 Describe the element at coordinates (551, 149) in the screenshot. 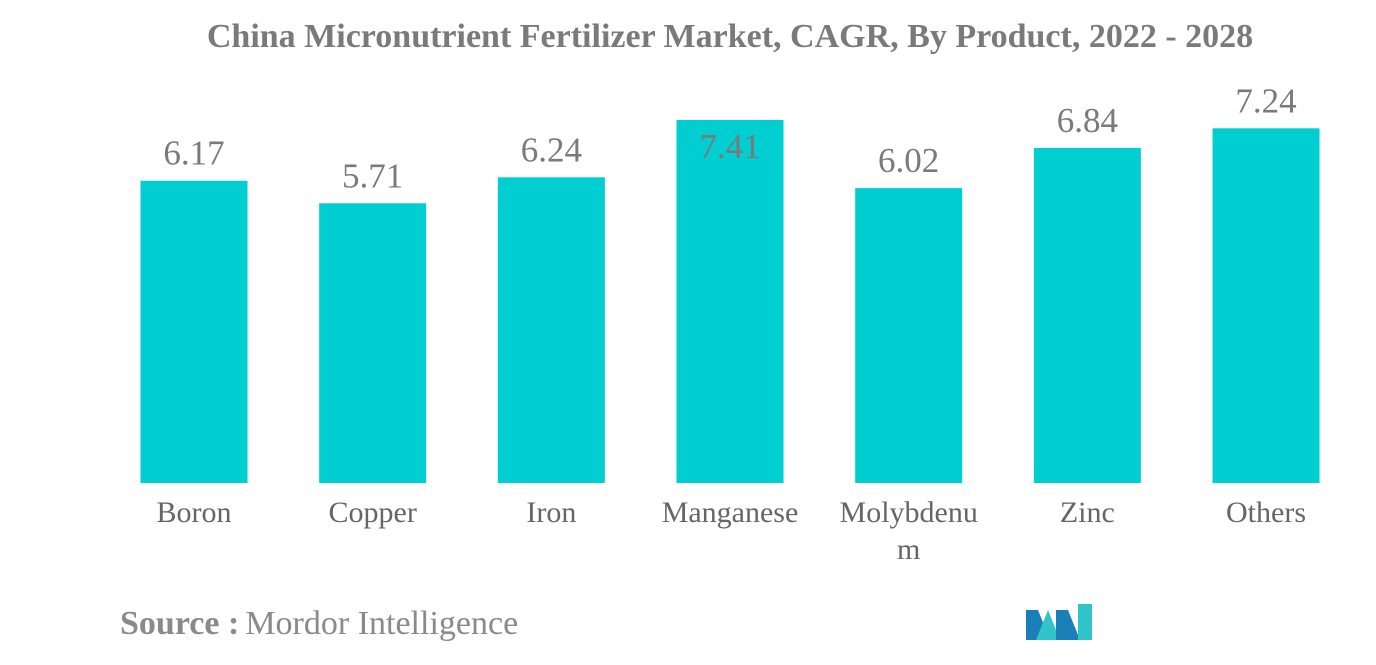

I see `data-label-iron: 6.24` at that location.